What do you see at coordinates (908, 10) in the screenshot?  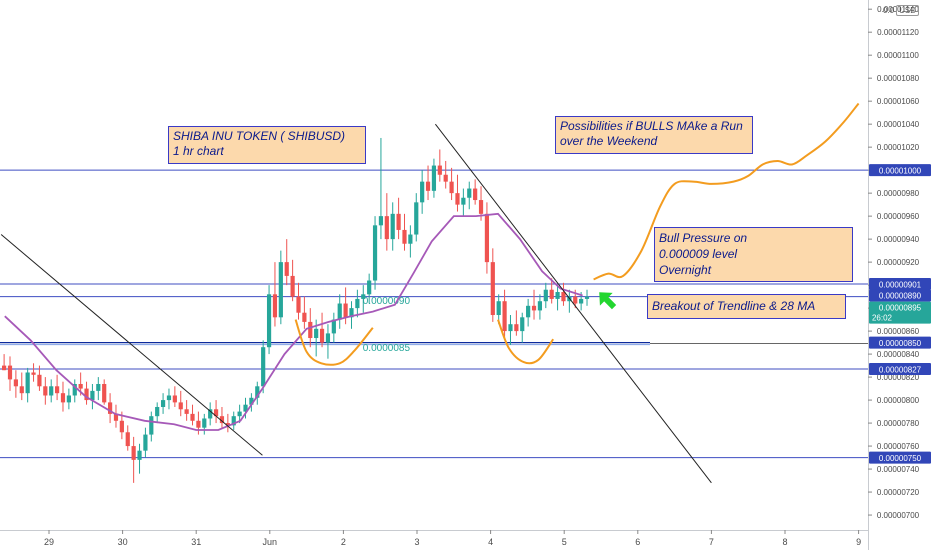 I see `currency-badge: USD` at bounding box center [908, 10].